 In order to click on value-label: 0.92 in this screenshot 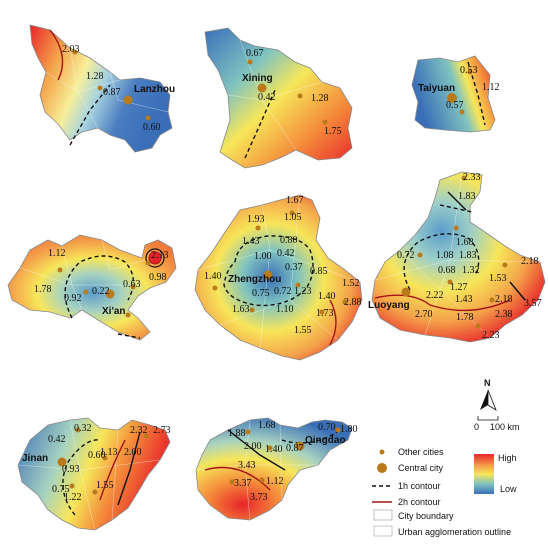, I will do `click(73, 298)`.